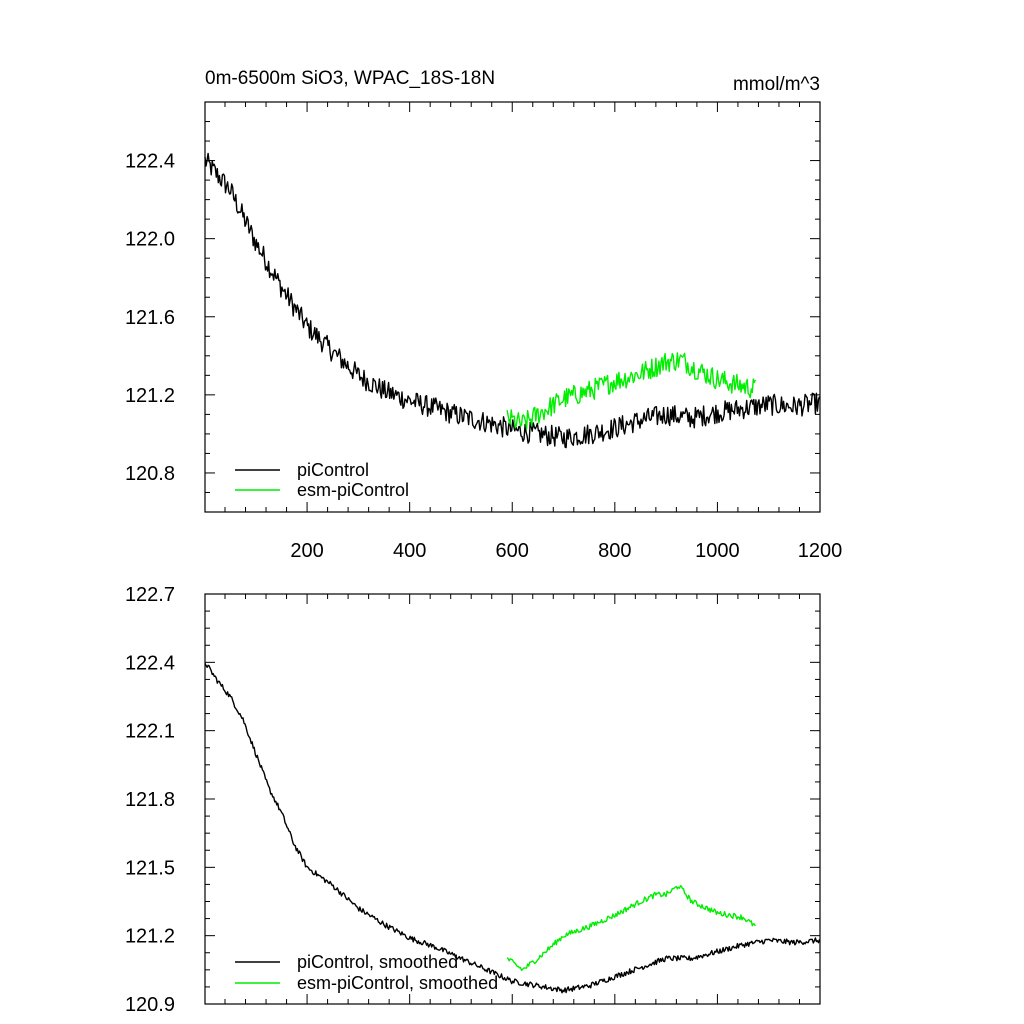 The height and width of the screenshot is (1024, 1024). Describe the element at coordinates (150, 868) in the screenshot. I see `y-tick-label: 121.5` at that location.